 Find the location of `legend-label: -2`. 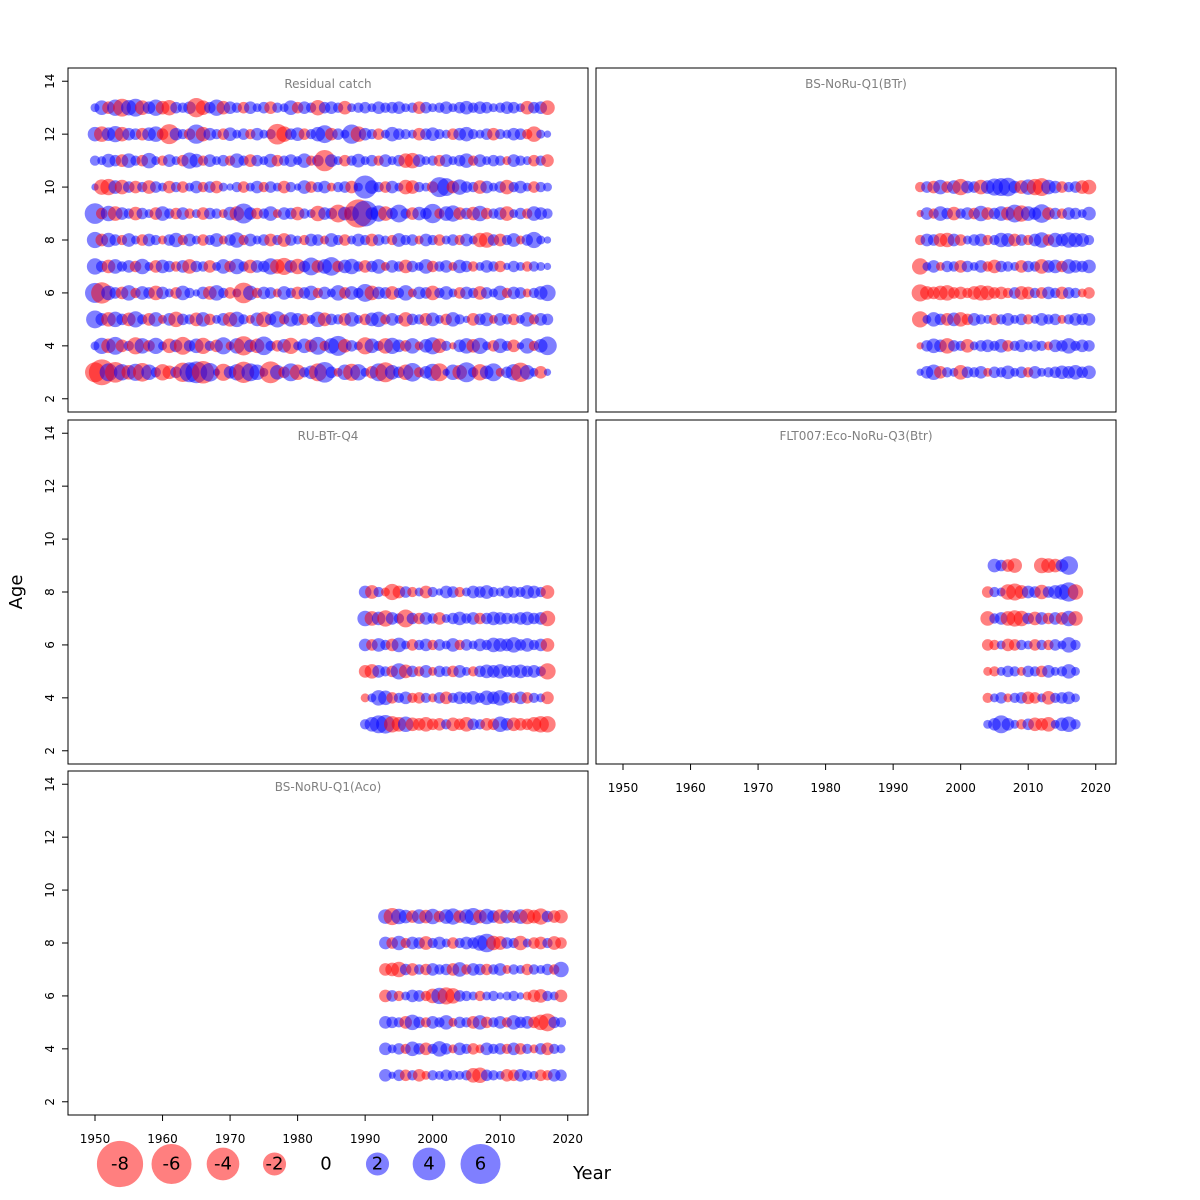

legend-label: -2 is located at coordinates (275, 1164).